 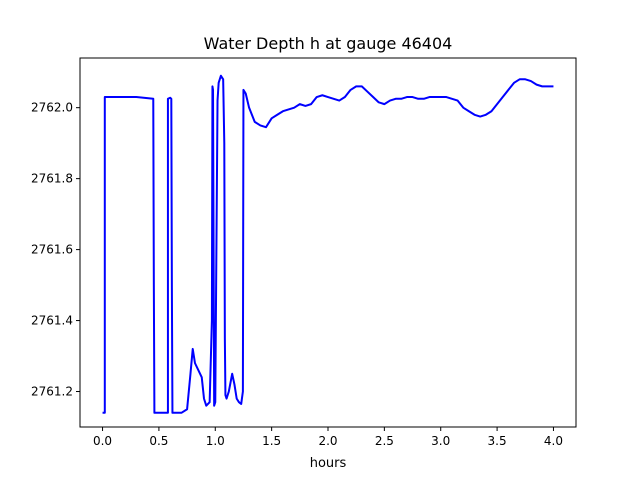 What do you see at coordinates (52, 179) in the screenshot?
I see `y-tick-label: 2761.8` at bounding box center [52, 179].